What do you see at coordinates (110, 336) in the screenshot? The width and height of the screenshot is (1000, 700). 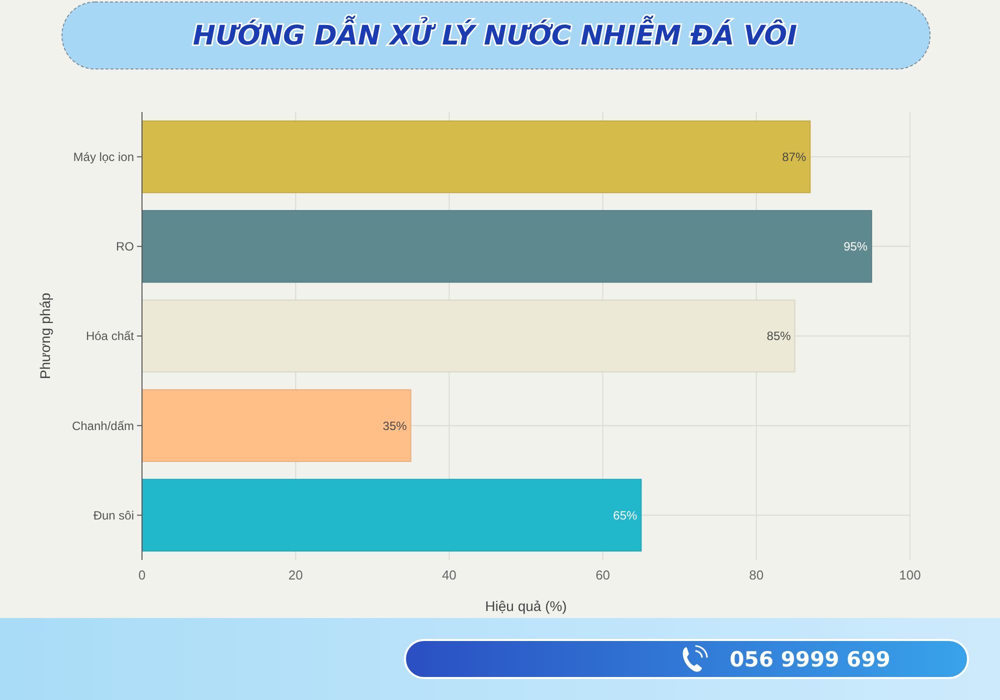 I see `y-tick-label: Hóa chất` at bounding box center [110, 336].